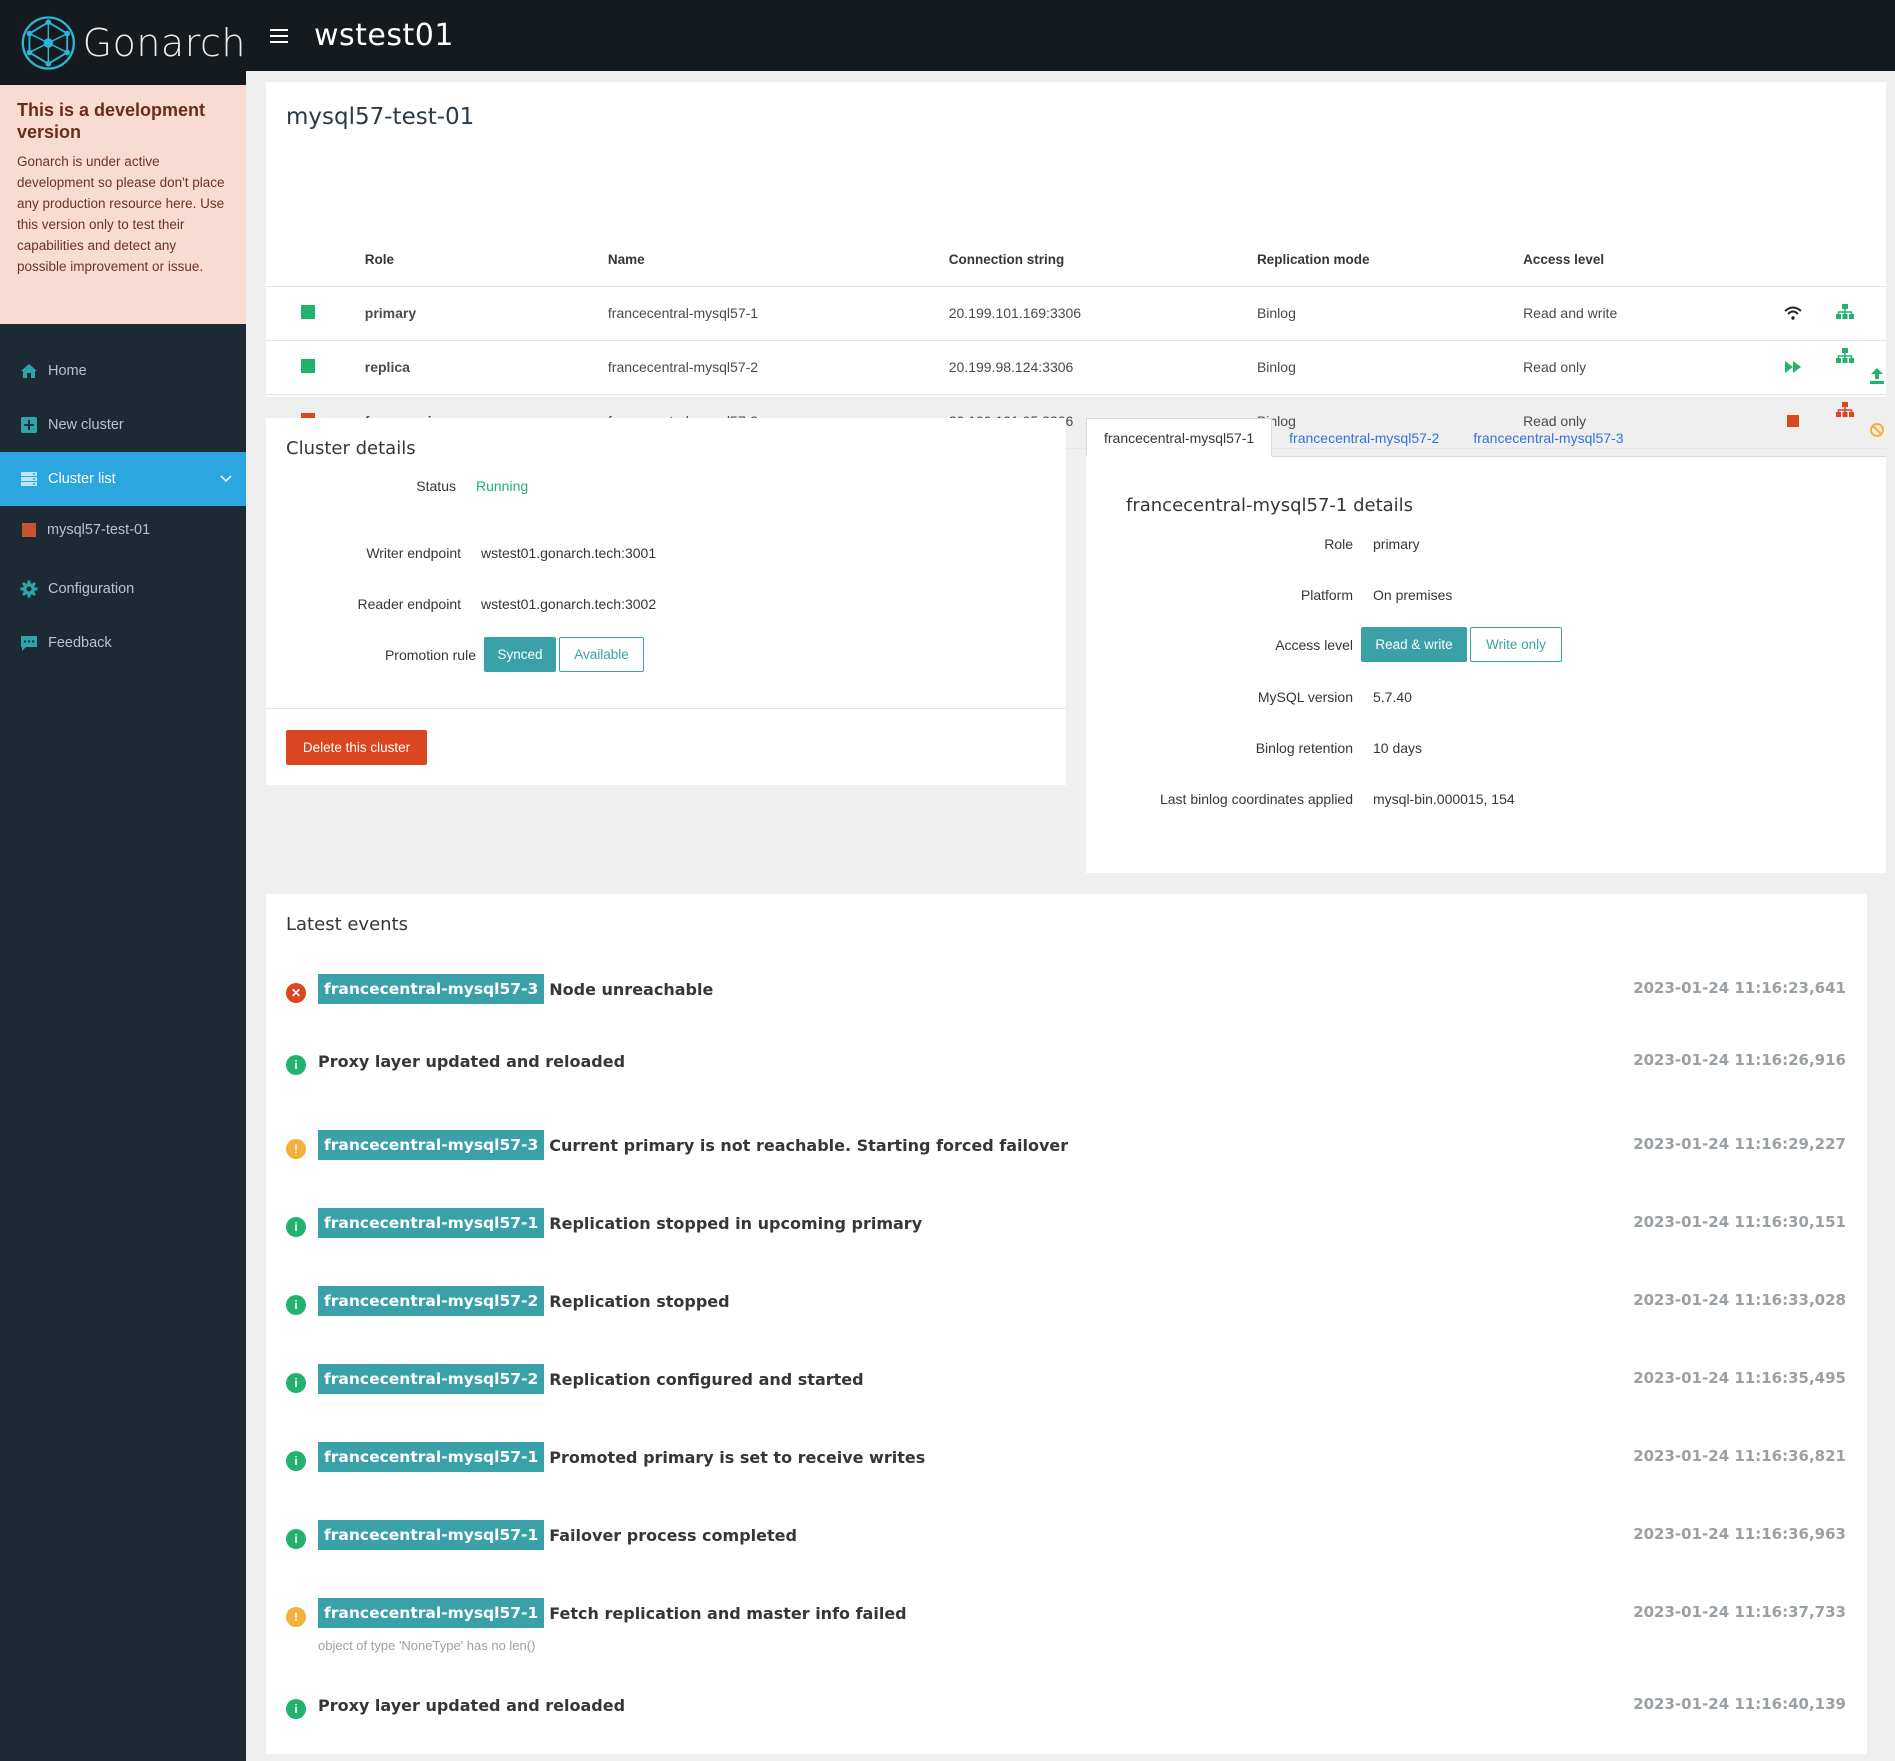 This screenshot has width=1895, height=1761. I want to click on node-role-label: Role, so click(1338, 544).